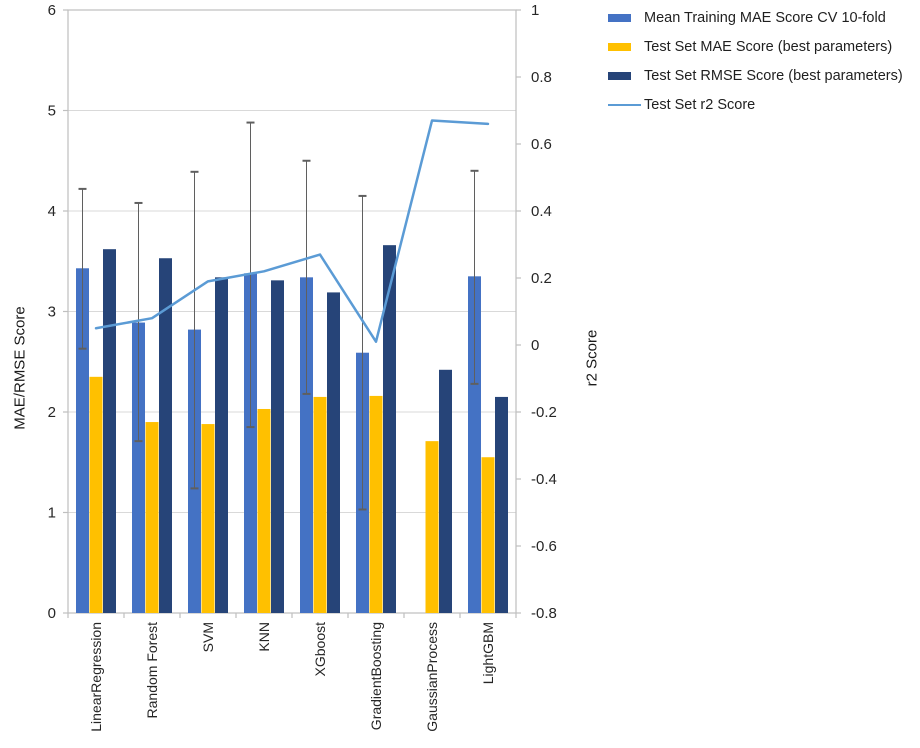 Image resolution: width=920 pixels, height=748 pixels. Describe the element at coordinates (544, 312) in the screenshot. I see `right-axis-tick-labels: 1 0.8 0.6 0.4 0.2 0 -0.2 -0.4 -0.6 -0.8` at that location.